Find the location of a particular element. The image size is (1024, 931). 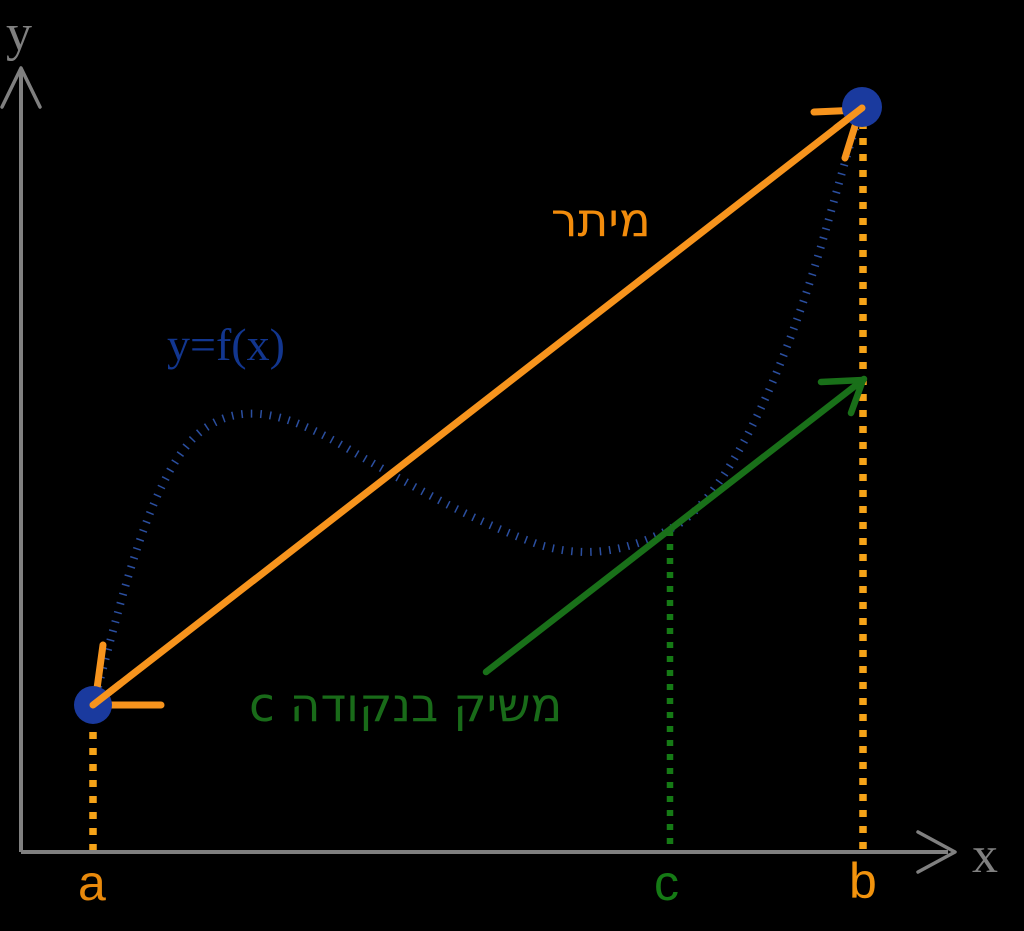

tangent-arrowhead-barb2 is located at coordinates (857, 396).